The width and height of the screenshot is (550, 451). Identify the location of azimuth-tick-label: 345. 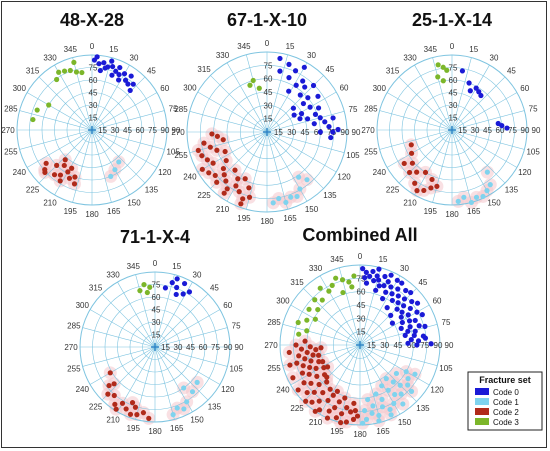
(134, 266).